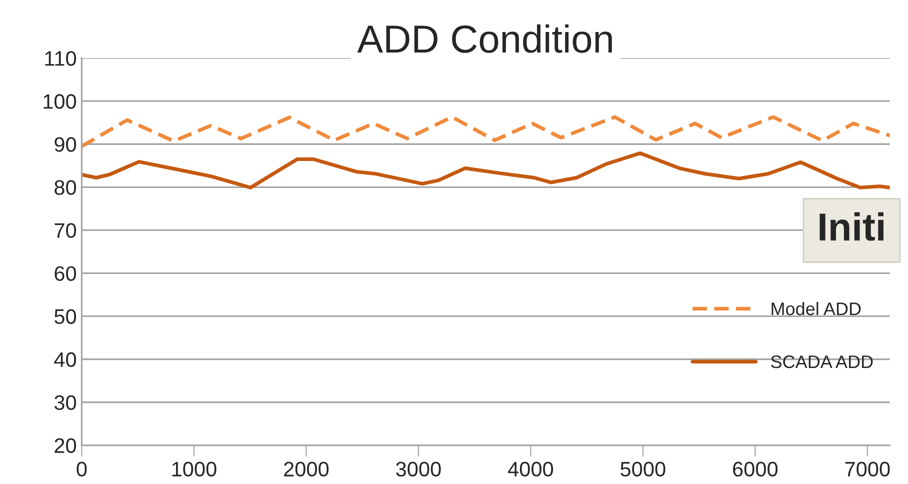 This screenshot has height=484, width=908. I want to click on y-tick-label: 80, so click(65, 187).